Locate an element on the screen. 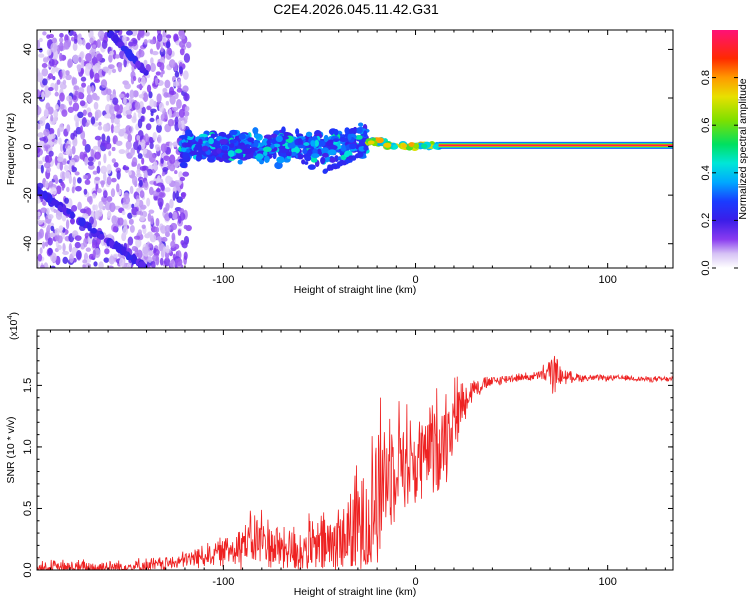 The width and height of the screenshot is (750, 600). x-tick-label: 0 is located at coordinates (415, 582).